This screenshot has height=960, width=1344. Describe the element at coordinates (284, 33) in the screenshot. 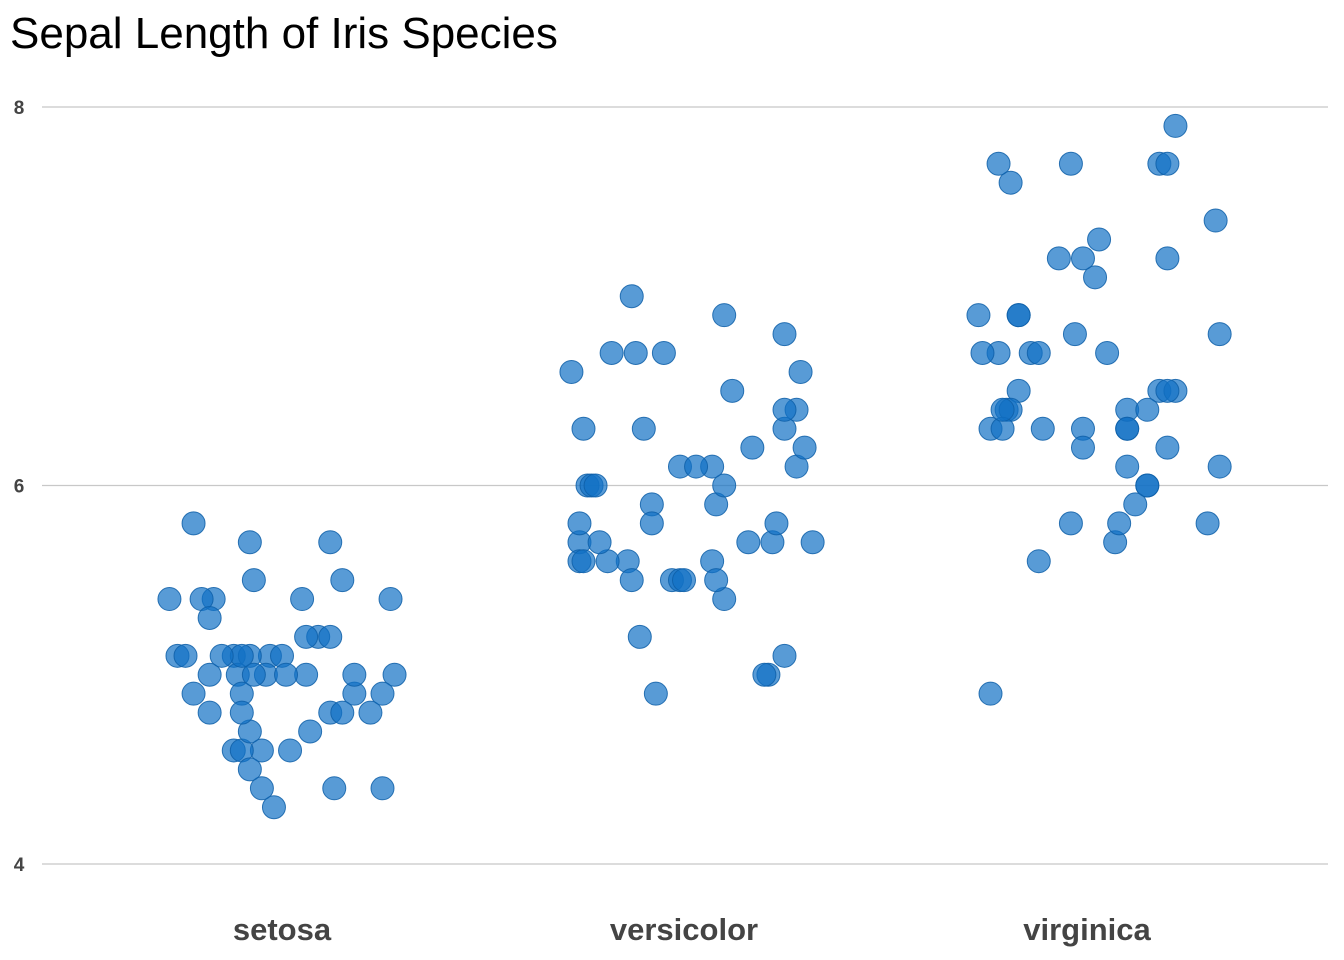

I see `chart-title: Sepal Length of Iris Species` at that location.